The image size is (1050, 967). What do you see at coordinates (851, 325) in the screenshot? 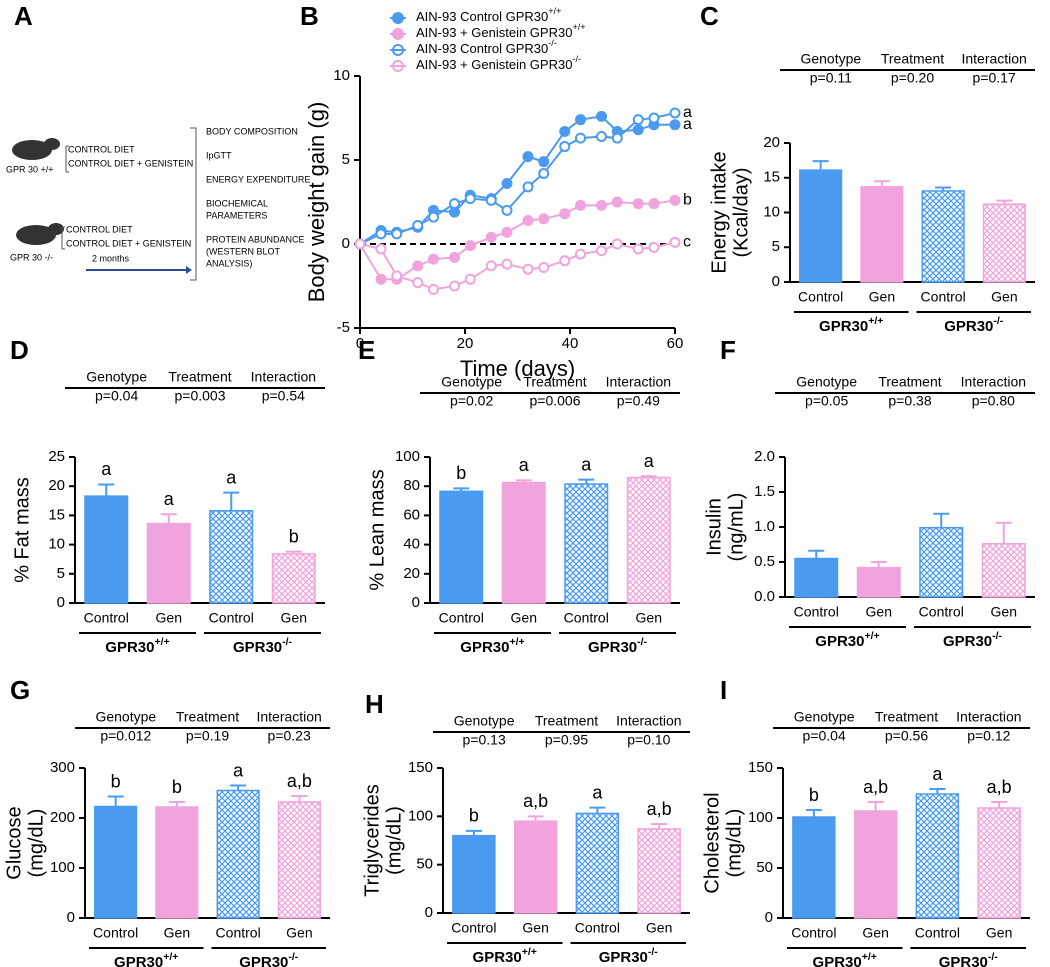
I see `group-label: GPR30+/+` at bounding box center [851, 325].